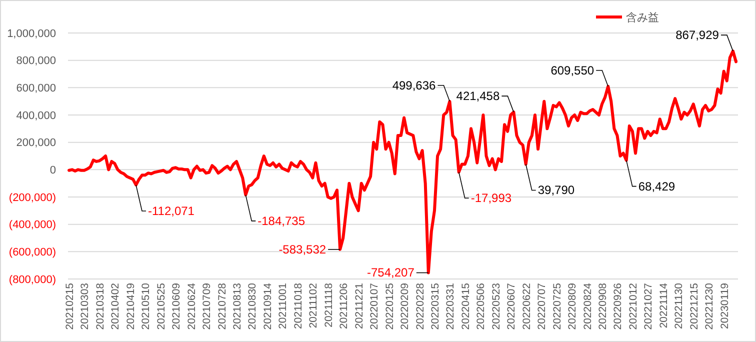 The height and width of the screenshot is (342, 756). I want to click on data-label: 499,636, so click(414, 85).